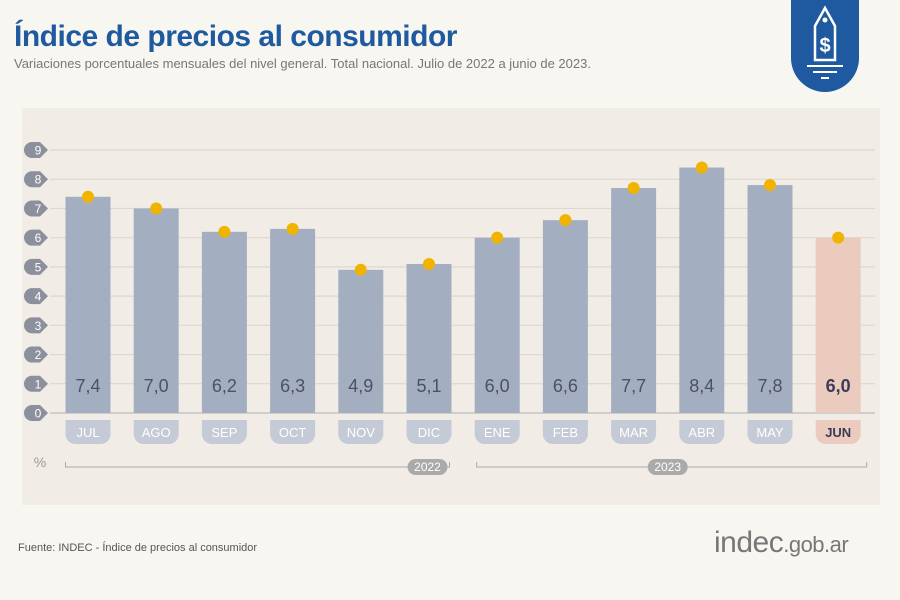 The height and width of the screenshot is (600, 900). Describe the element at coordinates (40, 462) in the screenshot. I see `y-axis-unit: %` at that location.